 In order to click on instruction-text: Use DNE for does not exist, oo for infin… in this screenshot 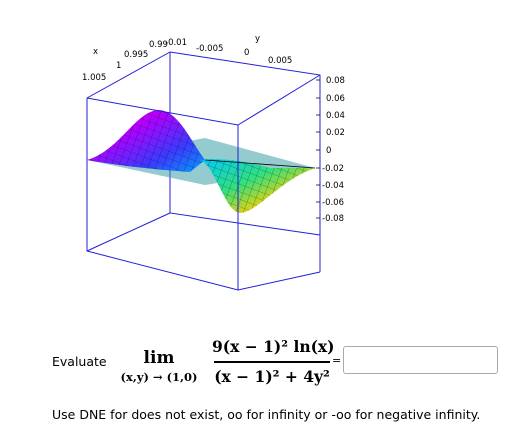, I will do `click(266, 414)`.